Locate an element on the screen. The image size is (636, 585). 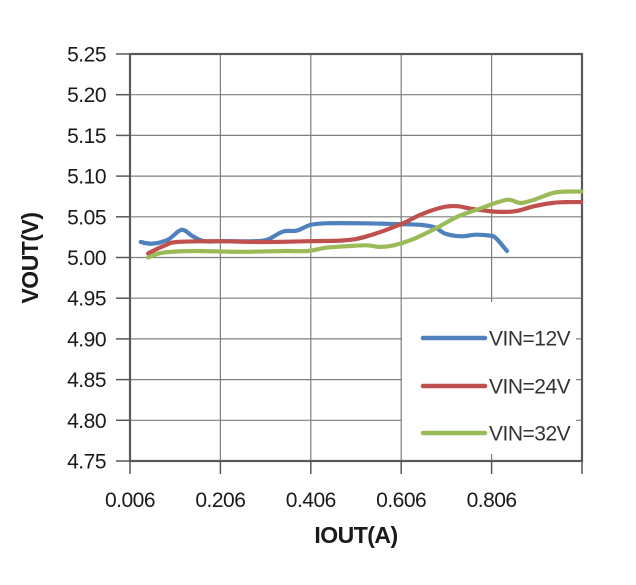
legend-layer: VIN=12V VIN=24V VIN=32V is located at coordinates (489, 378).